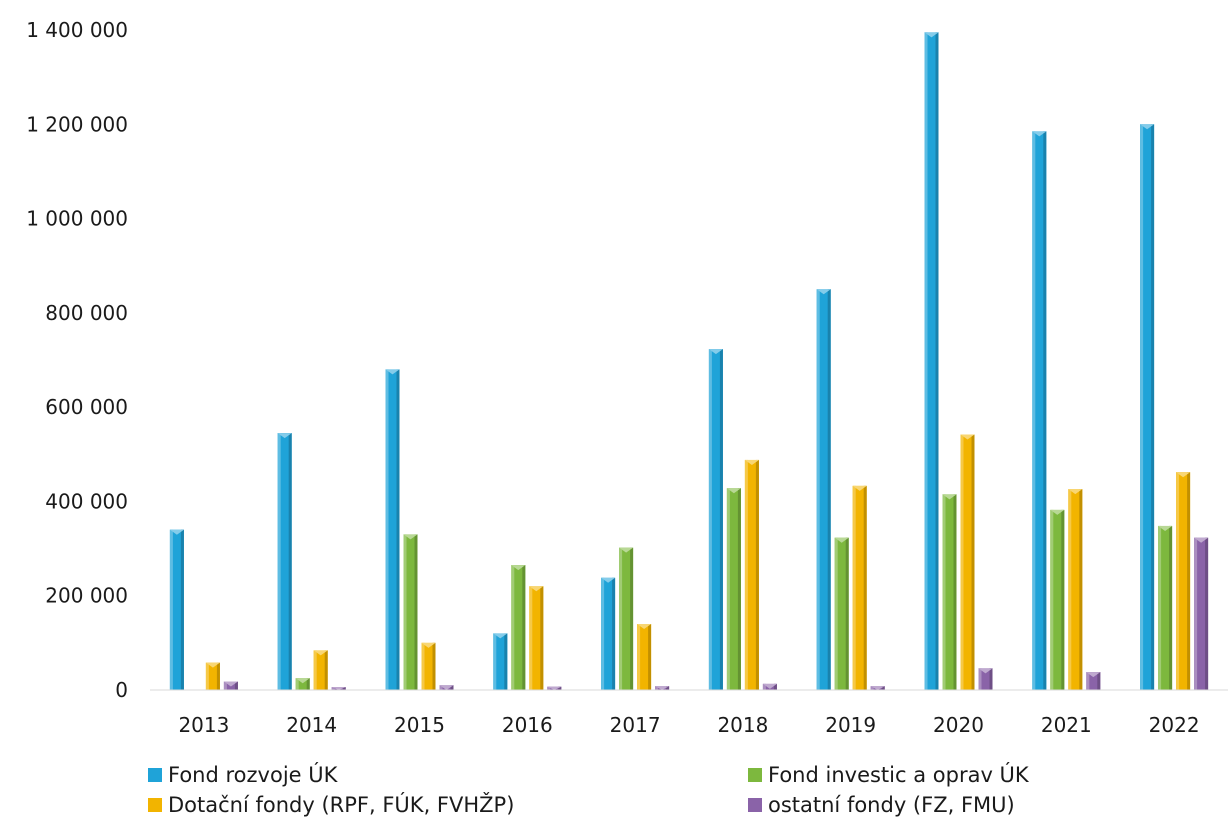 Image resolution: width=1228 pixels, height=827 pixels. What do you see at coordinates (881, 805) in the screenshot?
I see `legend-item: ostatní fondy (FZ, FMU)` at bounding box center [881, 805].